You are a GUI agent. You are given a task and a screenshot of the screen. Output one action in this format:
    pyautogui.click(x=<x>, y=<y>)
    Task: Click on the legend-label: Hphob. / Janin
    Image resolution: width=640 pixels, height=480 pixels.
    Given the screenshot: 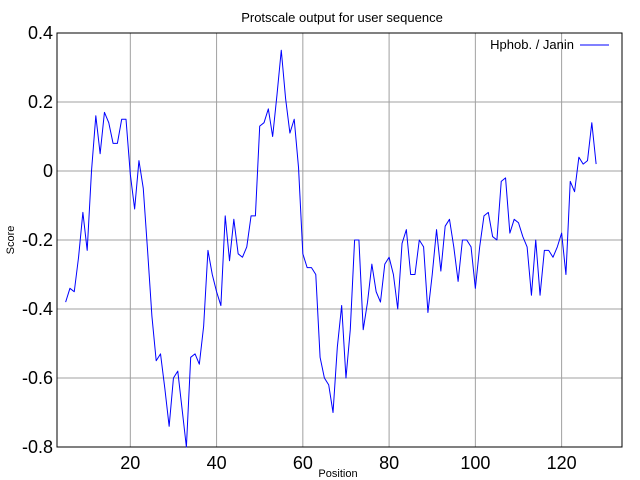 What is the action you would take?
    pyautogui.click(x=532, y=44)
    